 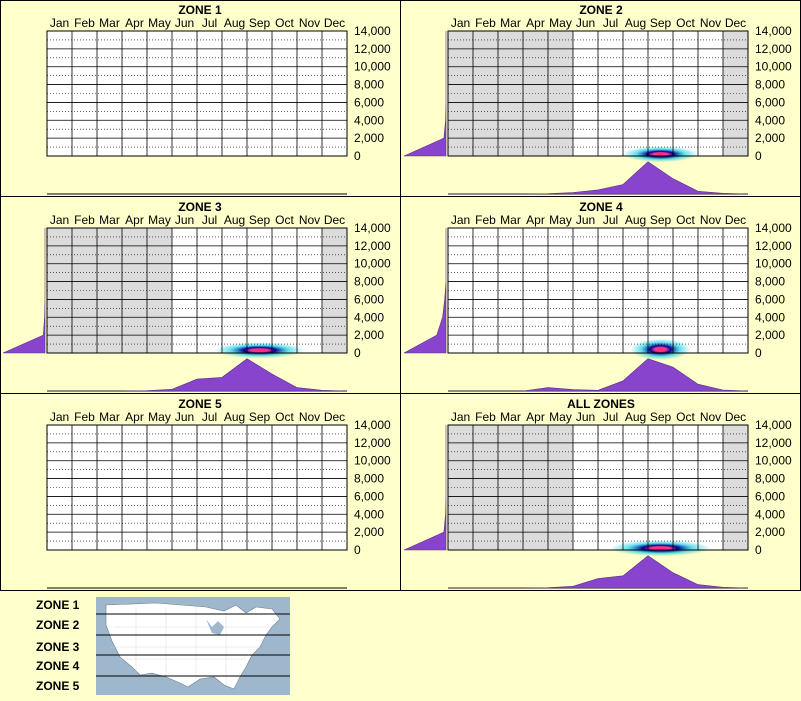 I want to click on panel-title: ZONE 5, so click(x=200, y=404).